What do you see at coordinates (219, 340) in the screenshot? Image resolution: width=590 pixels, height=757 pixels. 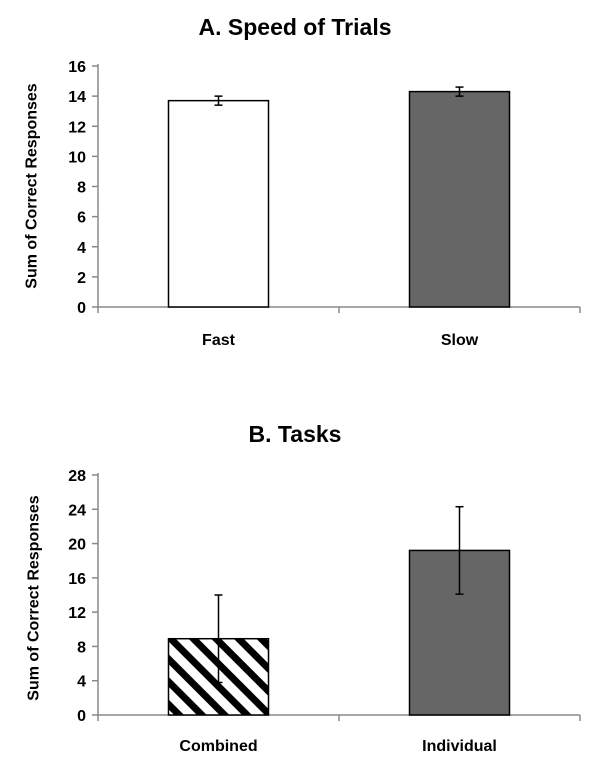 I see `x-tick-label-fast: Fast` at bounding box center [219, 340].